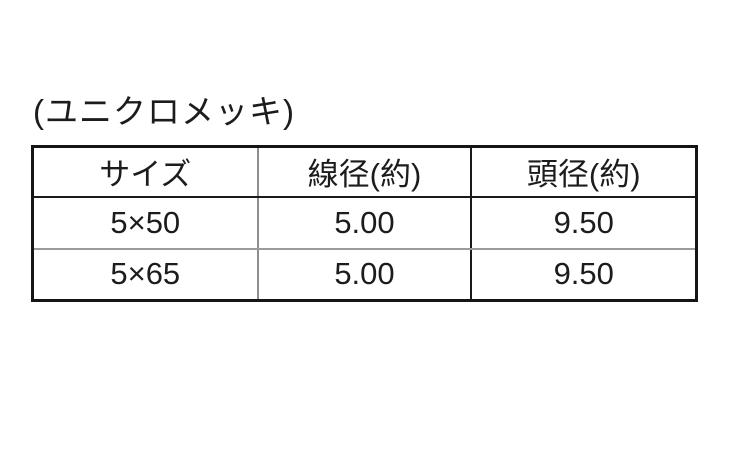 The height and width of the screenshot is (450, 750). Describe the element at coordinates (145, 172) in the screenshot. I see `header-size: サイズ` at that location.